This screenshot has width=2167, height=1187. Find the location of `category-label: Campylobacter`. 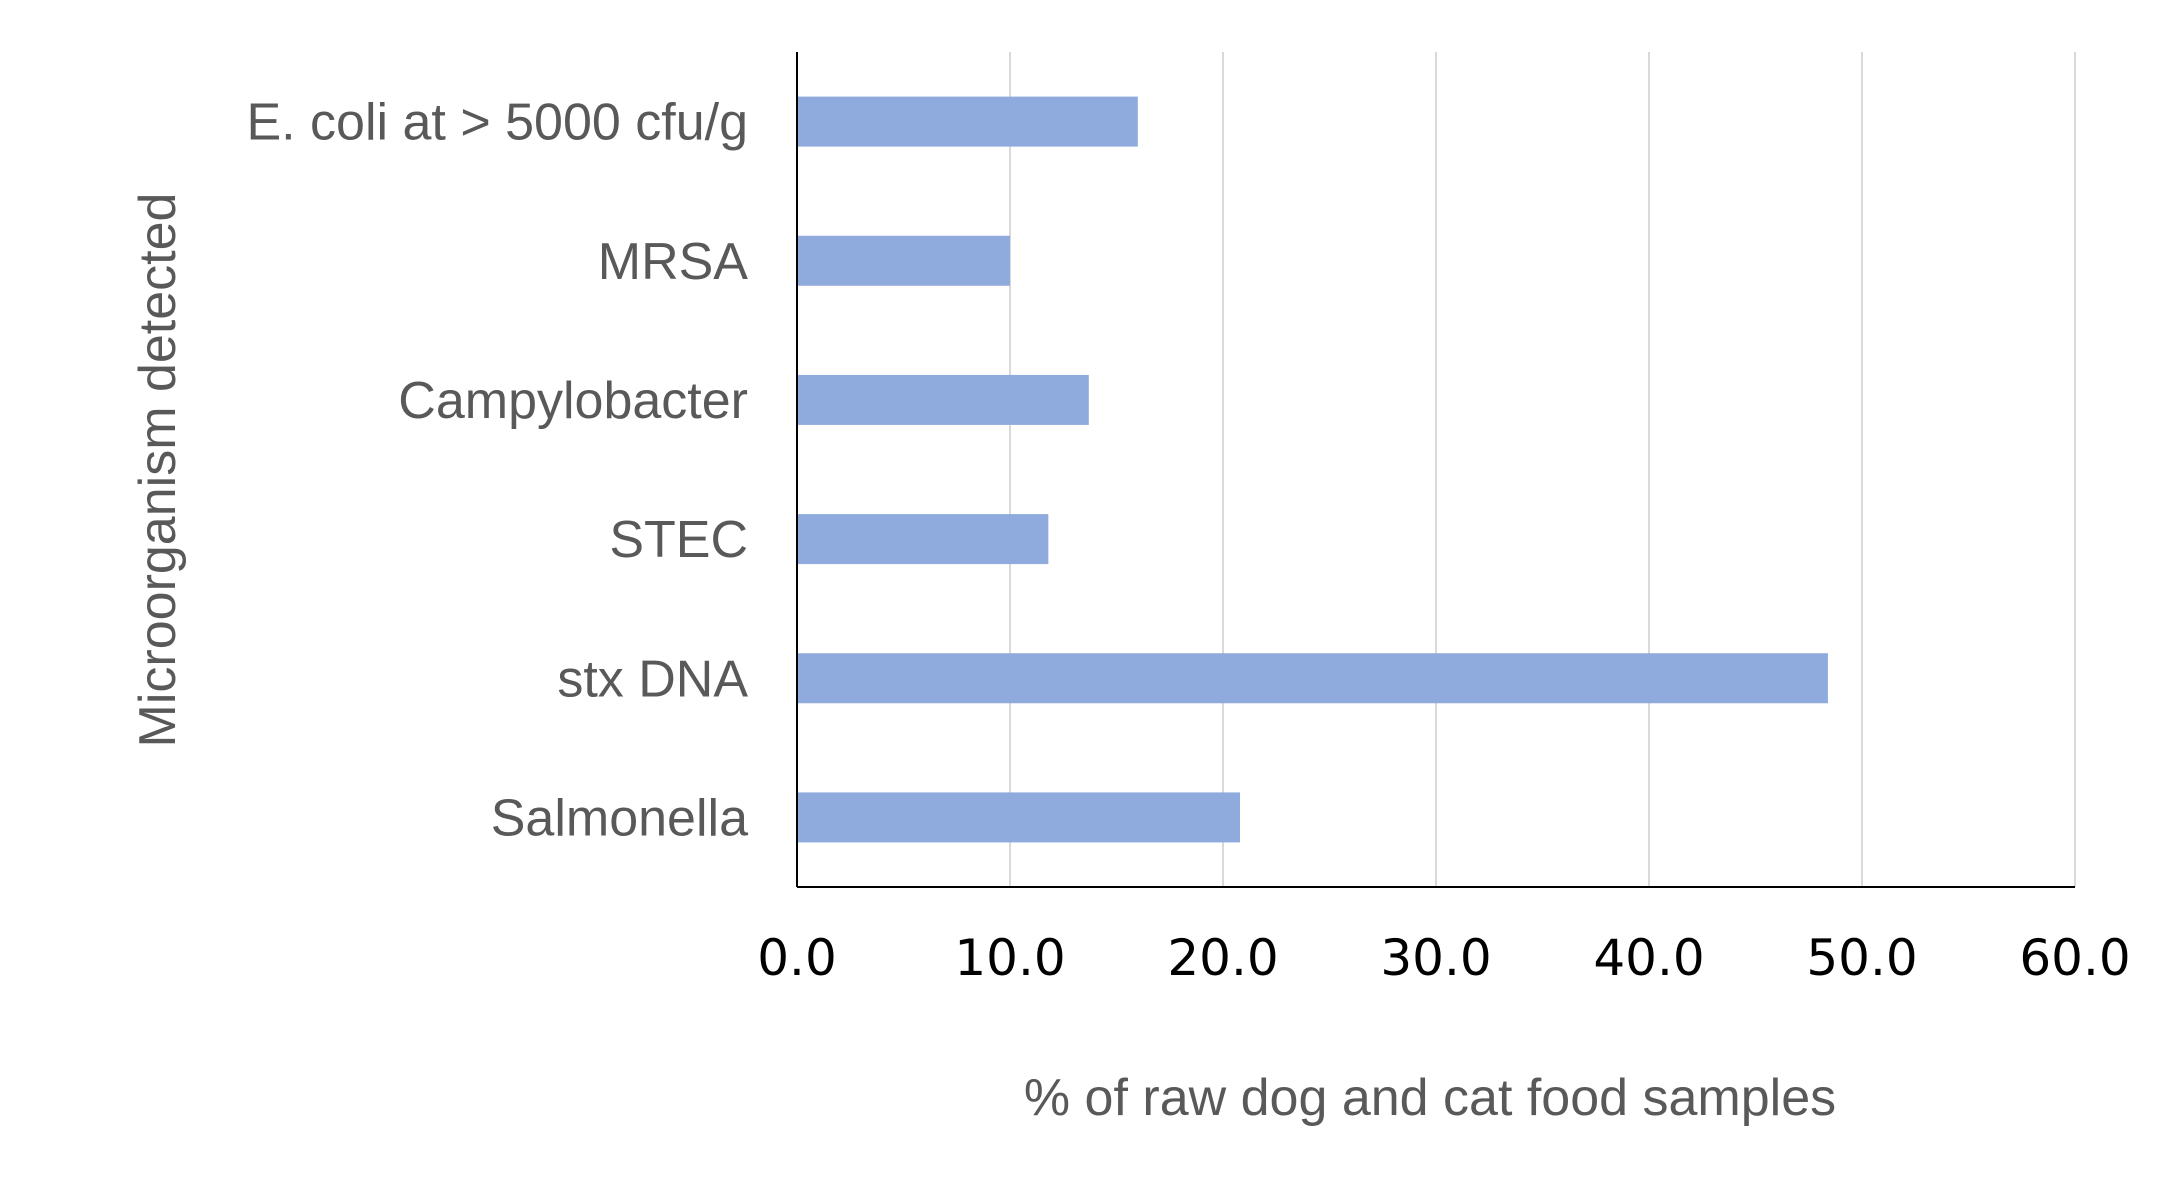

category-label: Campylobacter is located at coordinates (573, 401).